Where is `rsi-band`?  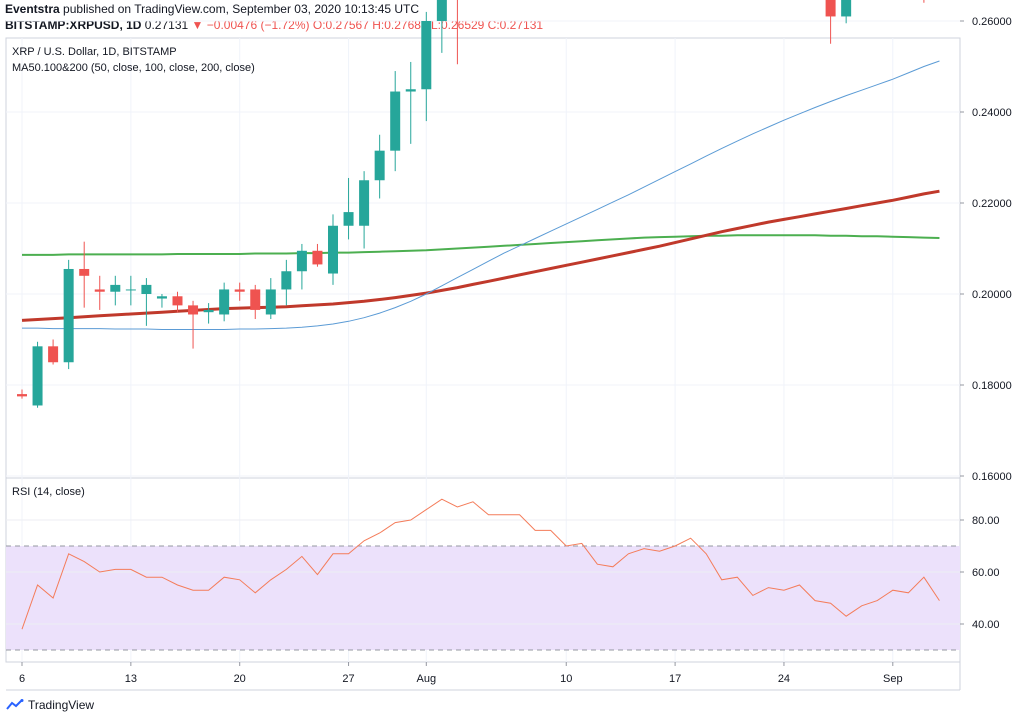
rsi-band is located at coordinates (483, 598).